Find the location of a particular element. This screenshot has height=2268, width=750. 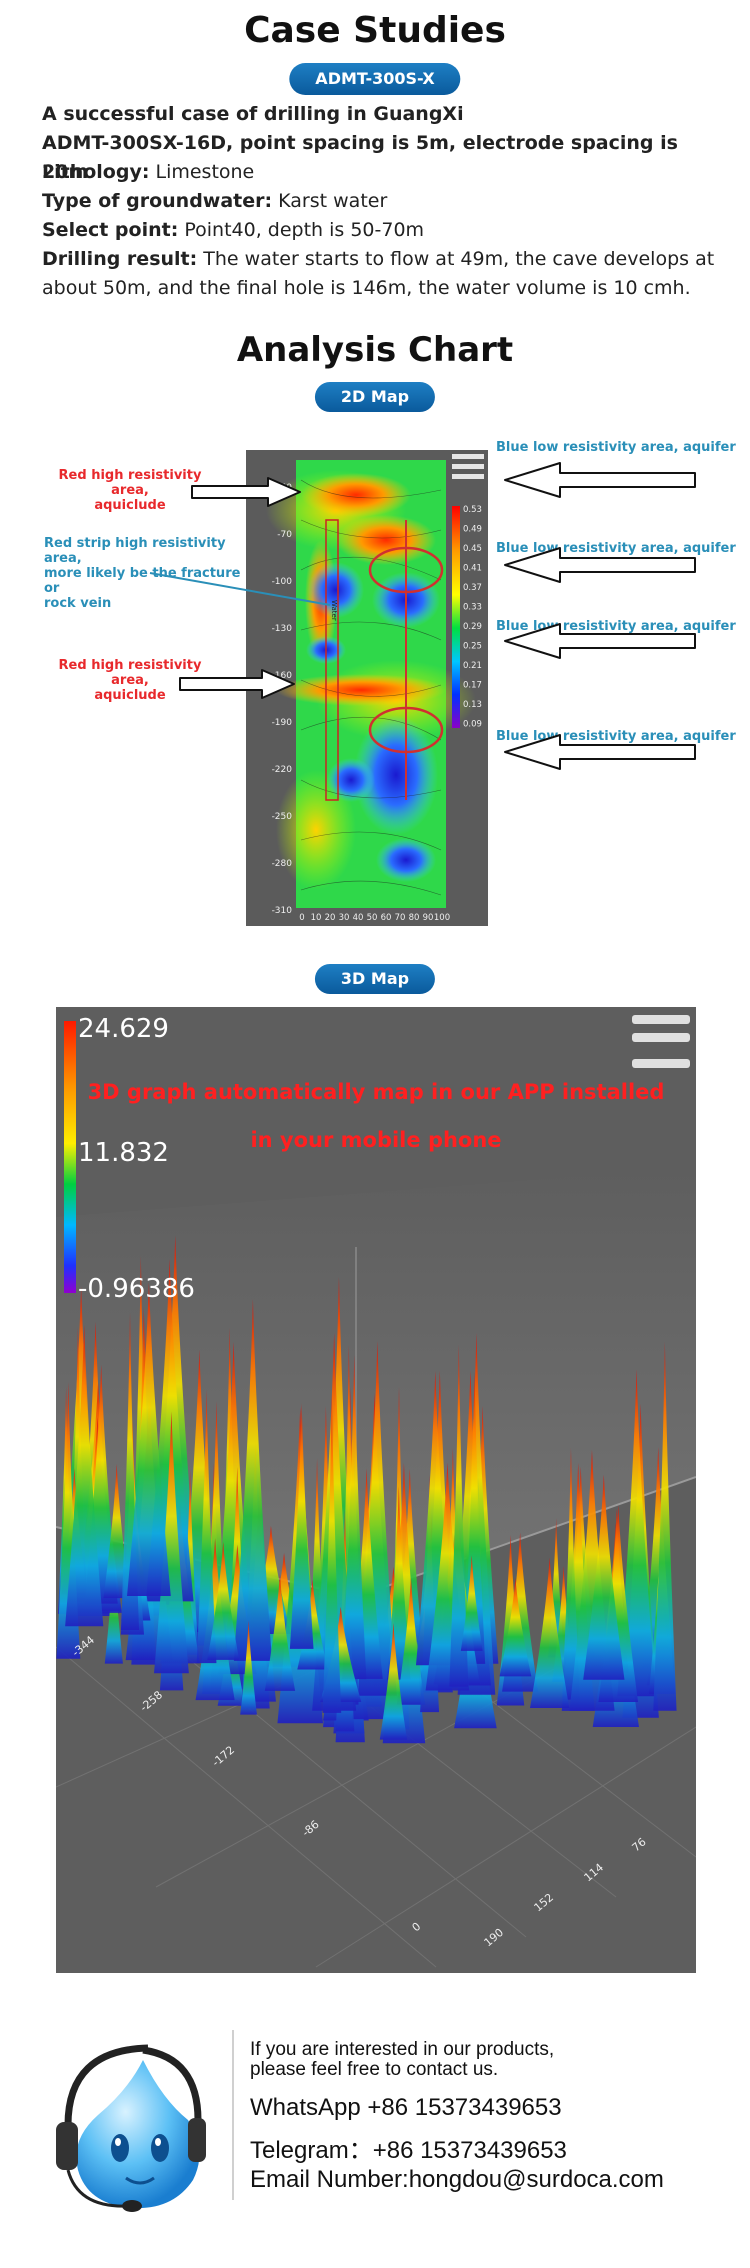

callout-left-3: Red high resistivity area, aquiclude is located at coordinates (130, 680).